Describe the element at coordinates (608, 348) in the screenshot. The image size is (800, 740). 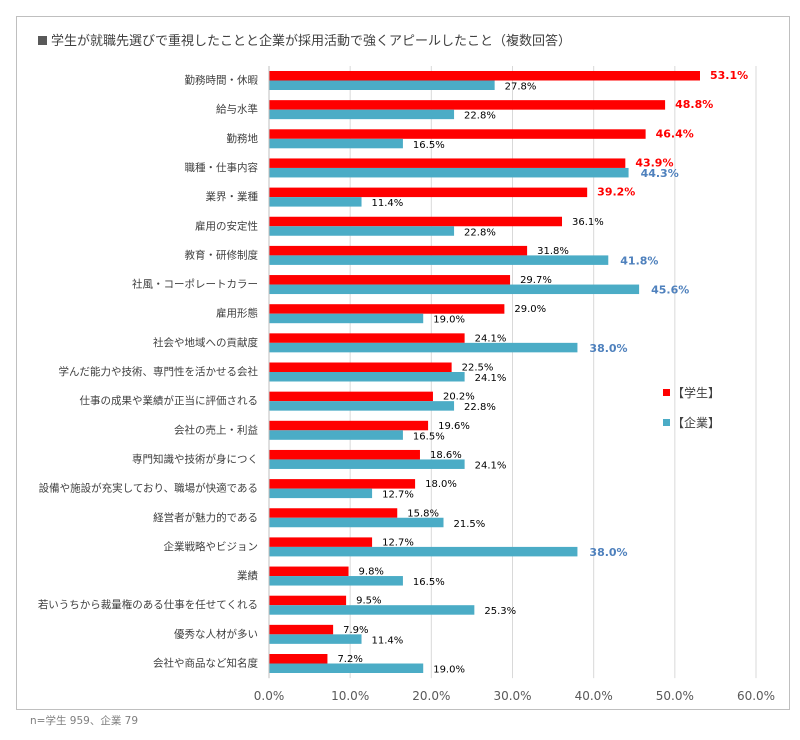
I see `company-value-label: 38.0%` at that location.